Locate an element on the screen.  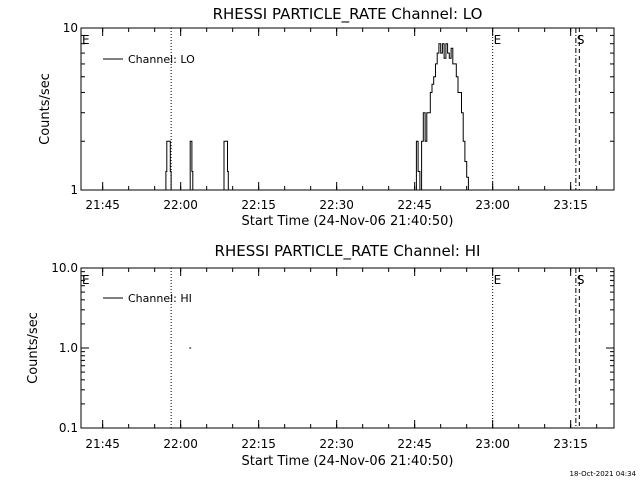
chart-title: RHESSI PARTICLE_RATE Channel: HI is located at coordinates (348, 251).